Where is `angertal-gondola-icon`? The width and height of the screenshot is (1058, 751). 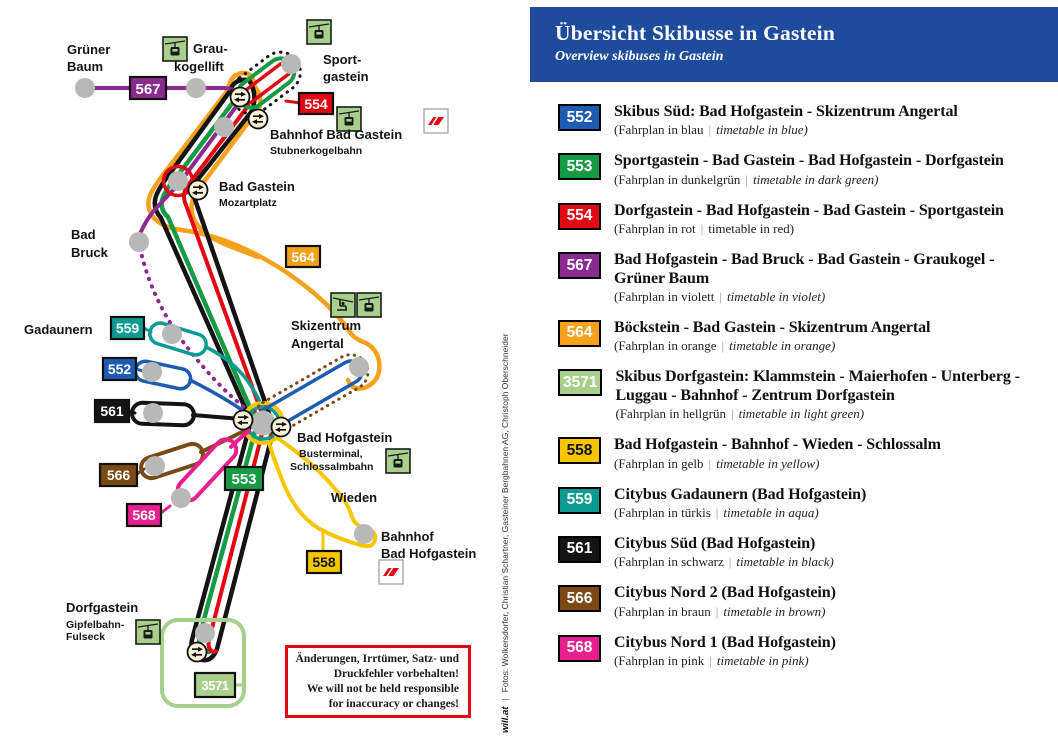 angertal-gondola-icon is located at coordinates (369, 305).